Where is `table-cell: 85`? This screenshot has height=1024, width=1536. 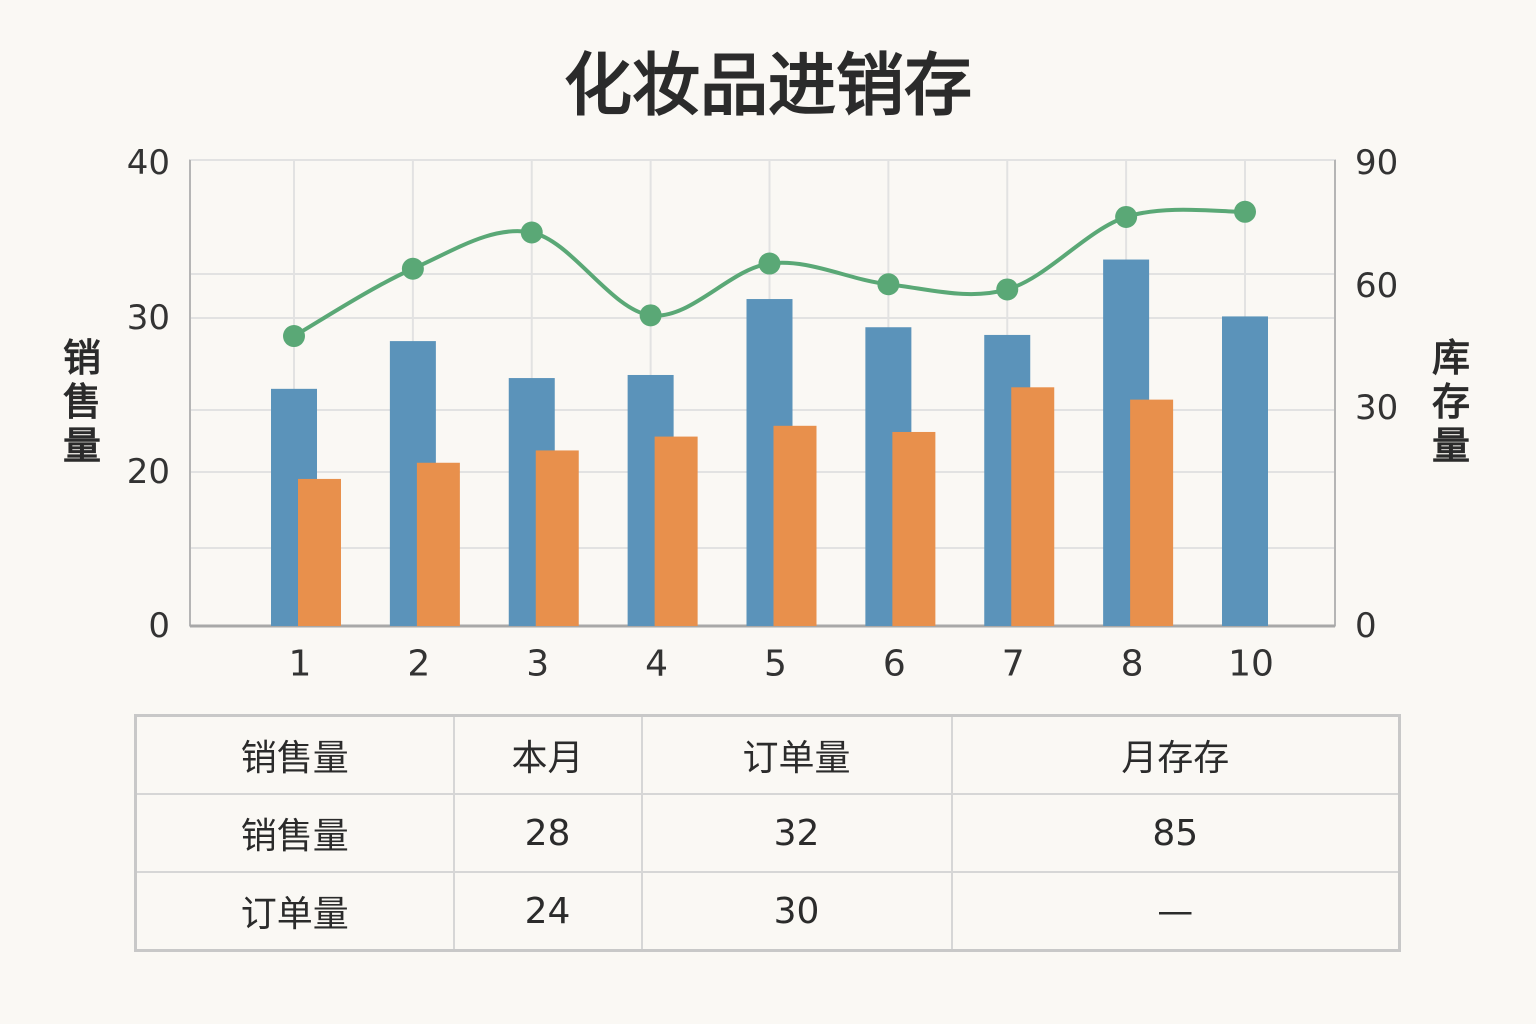 table-cell: 85 is located at coordinates (1175, 833).